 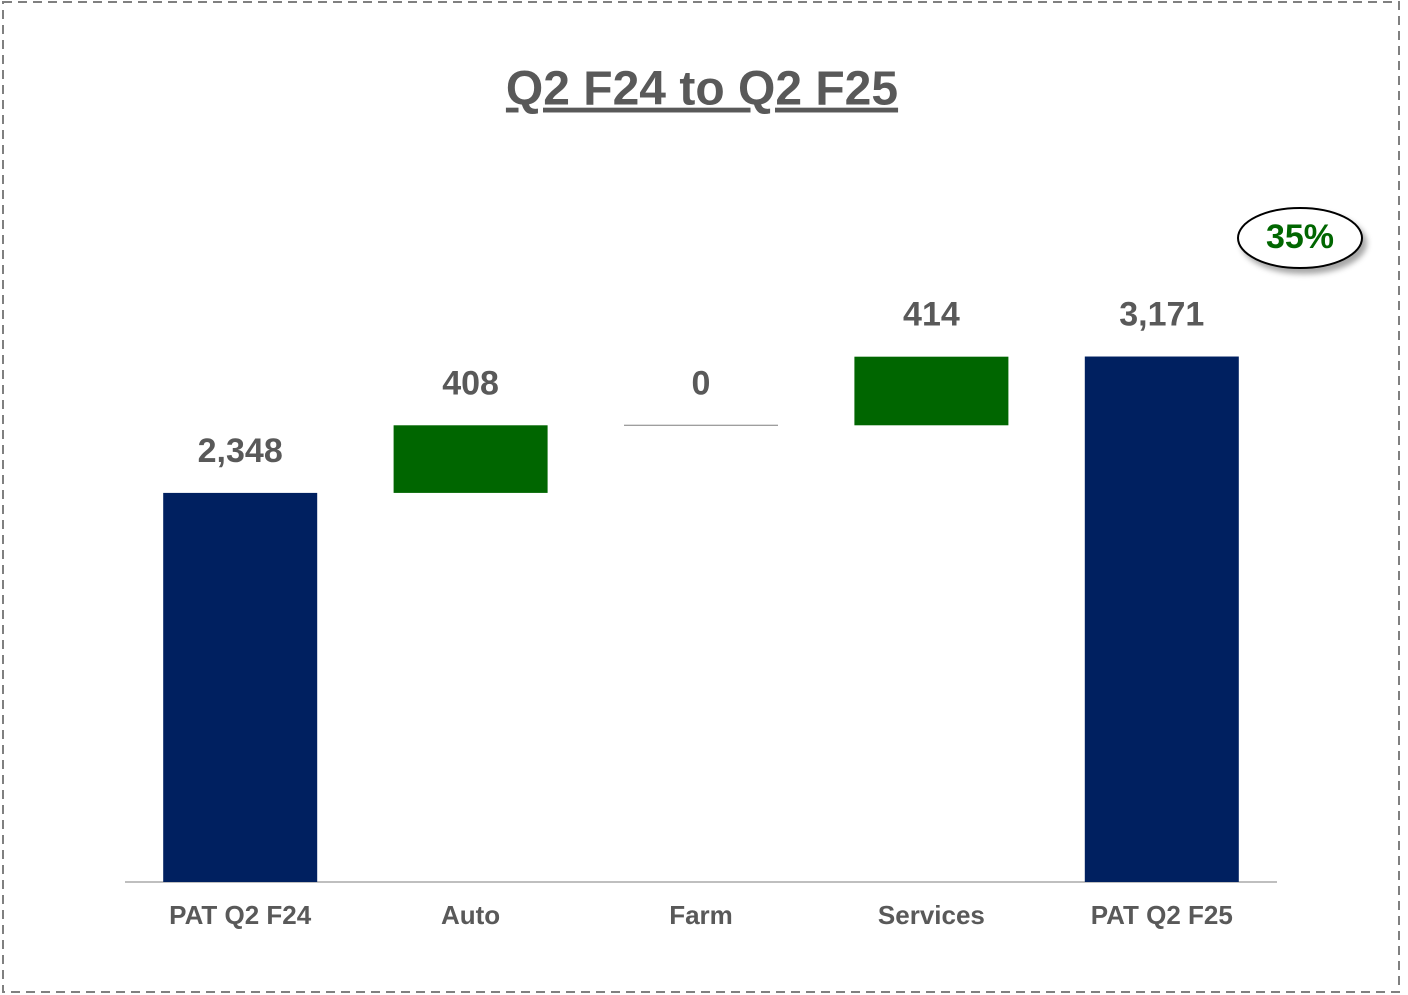 What do you see at coordinates (470, 383) in the screenshot?
I see `value-label: 408` at bounding box center [470, 383].